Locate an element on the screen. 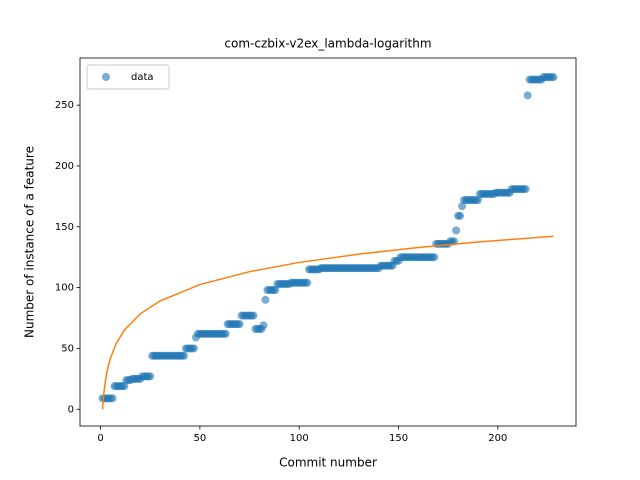 This screenshot has height=480, width=640. legend-box is located at coordinates (128, 77).